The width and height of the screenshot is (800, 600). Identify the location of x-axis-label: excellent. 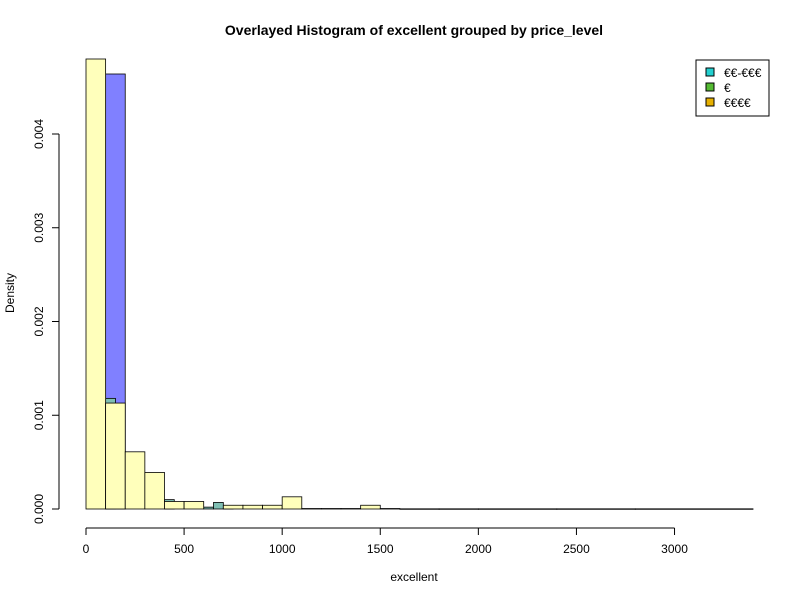
(414, 577).